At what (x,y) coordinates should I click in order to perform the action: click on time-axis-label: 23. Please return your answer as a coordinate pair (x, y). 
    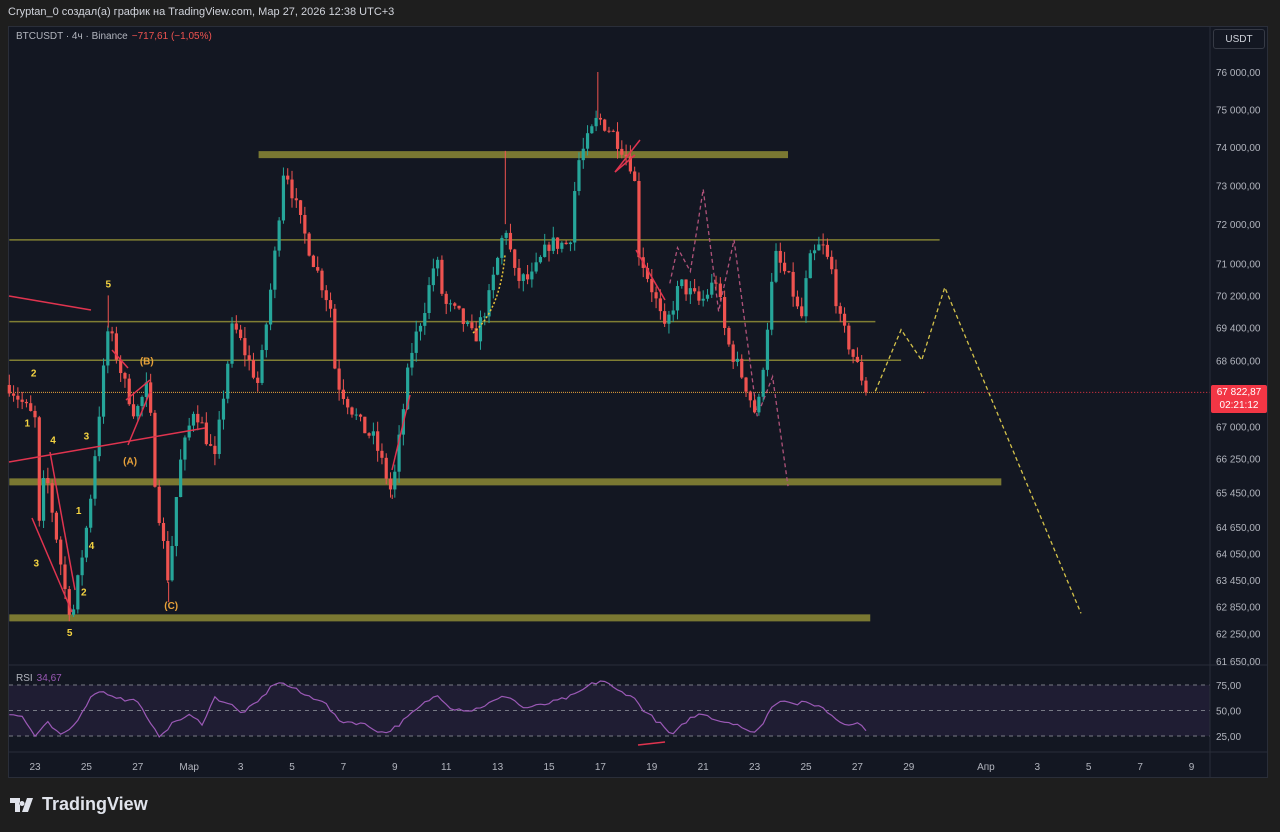
    Looking at the image, I should click on (35, 767).